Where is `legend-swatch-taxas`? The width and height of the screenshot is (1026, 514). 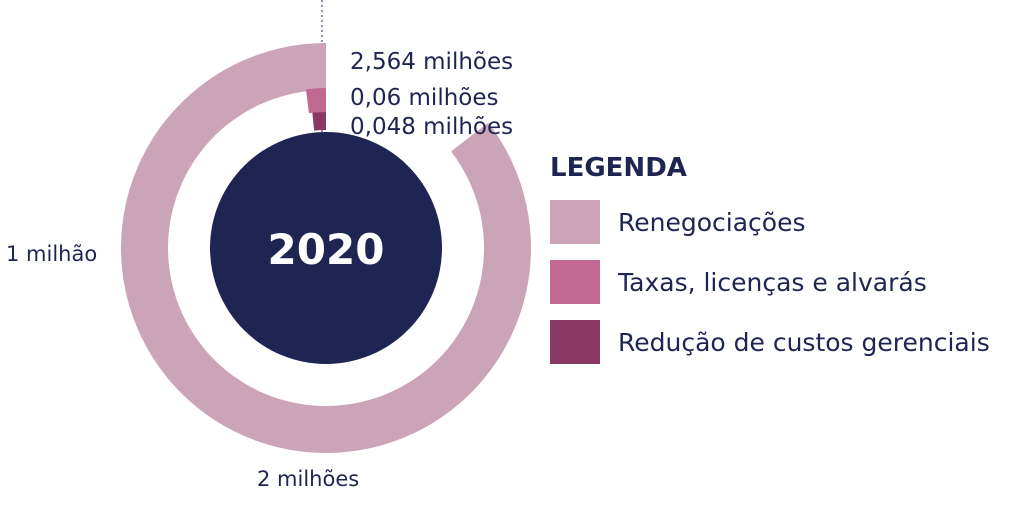
legend-swatch-taxas is located at coordinates (575, 282).